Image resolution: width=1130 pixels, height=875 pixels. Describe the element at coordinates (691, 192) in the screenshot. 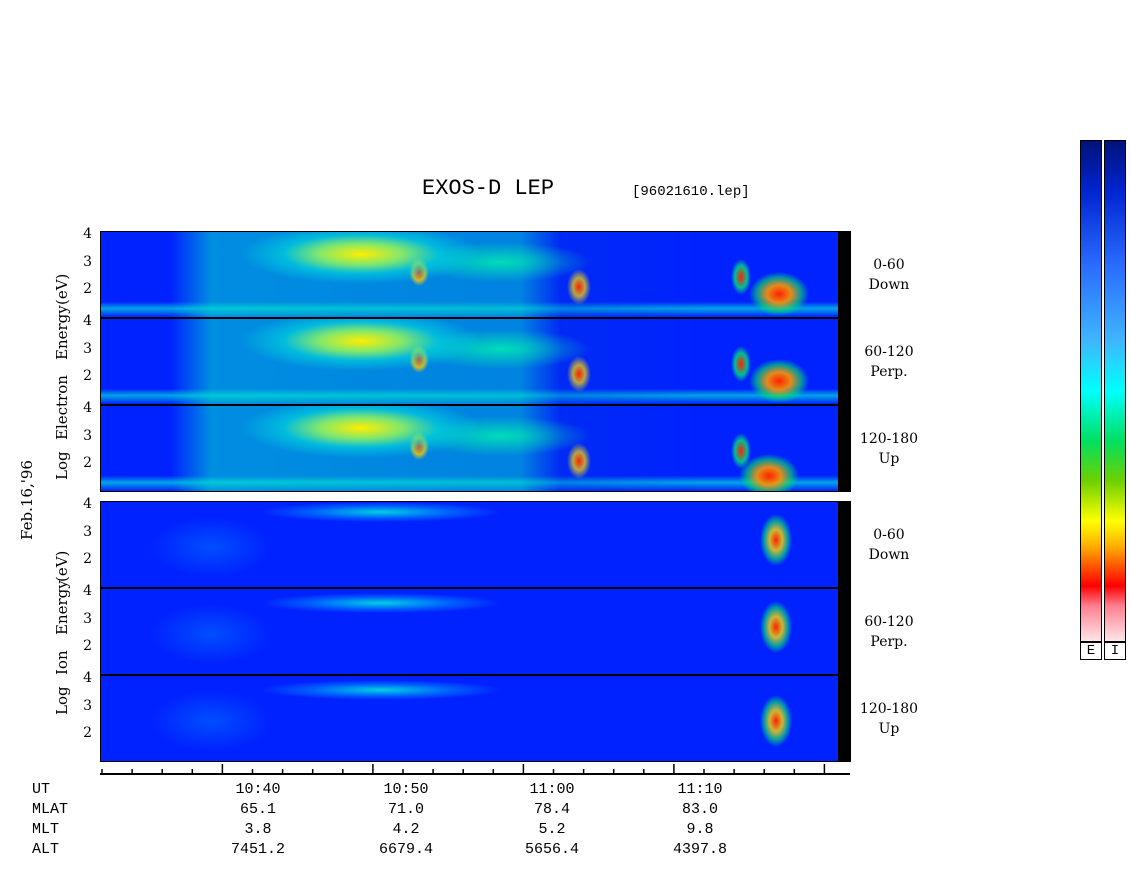

I see `file-name: [96021610.lep]` at that location.